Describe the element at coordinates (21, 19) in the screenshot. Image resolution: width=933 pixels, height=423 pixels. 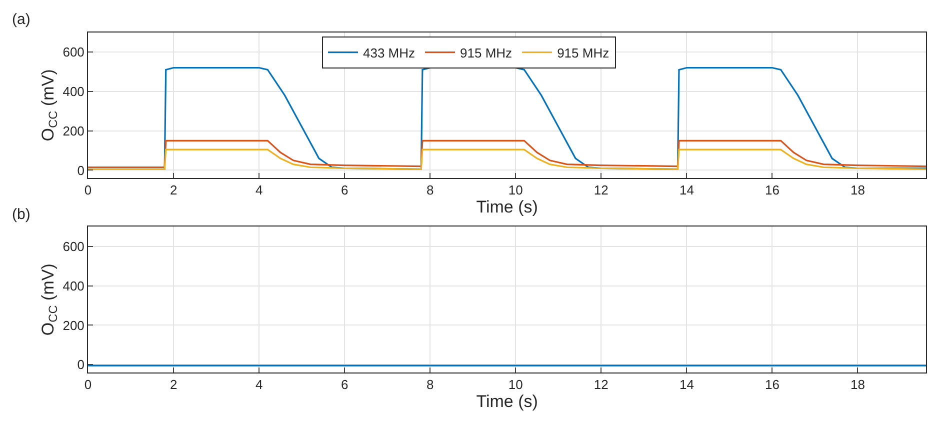
I see `text: (a)` at that location.